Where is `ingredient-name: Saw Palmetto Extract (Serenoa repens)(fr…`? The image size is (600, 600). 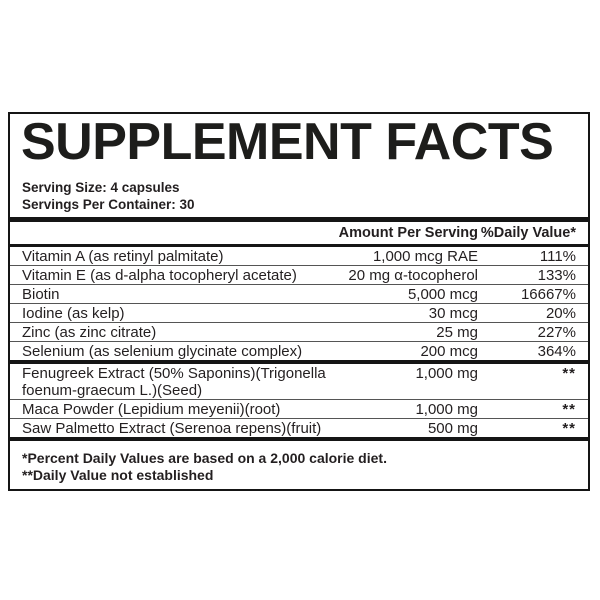
ingredient-name: Saw Palmetto Extract (Serenoa repens)(fr… is located at coordinates (172, 429).